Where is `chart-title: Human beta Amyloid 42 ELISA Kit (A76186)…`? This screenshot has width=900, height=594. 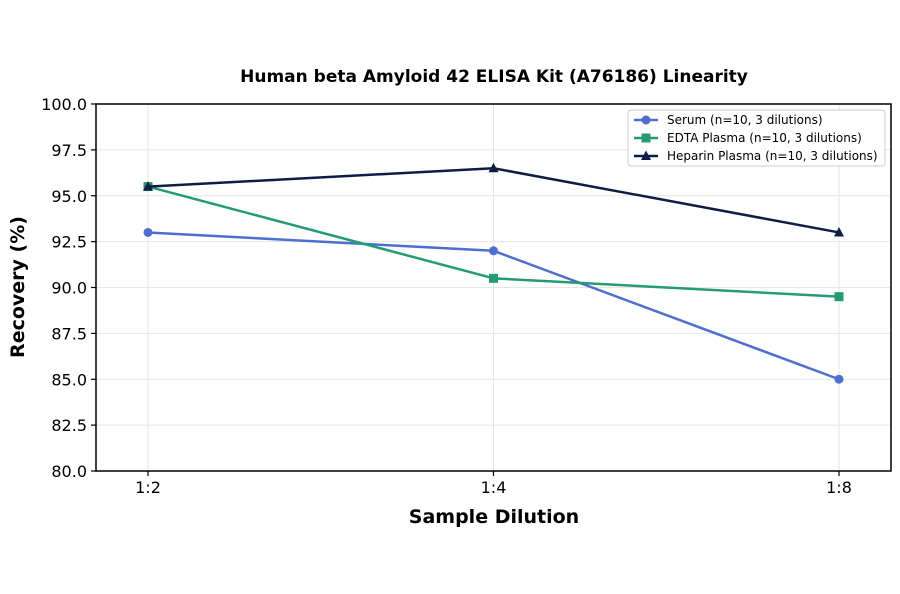
chart-title: Human beta Amyloid 42 ELISA Kit (A76186)… is located at coordinates (494, 77).